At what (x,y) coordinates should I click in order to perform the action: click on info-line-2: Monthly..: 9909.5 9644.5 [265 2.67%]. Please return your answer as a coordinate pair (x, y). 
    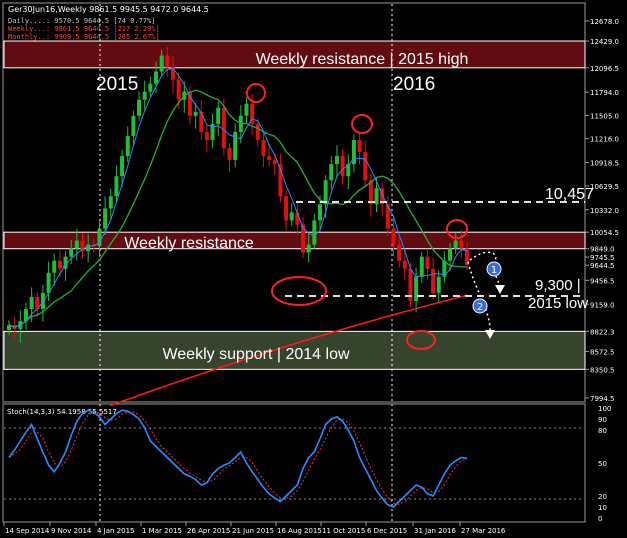
    Looking at the image, I should click on (84, 37).